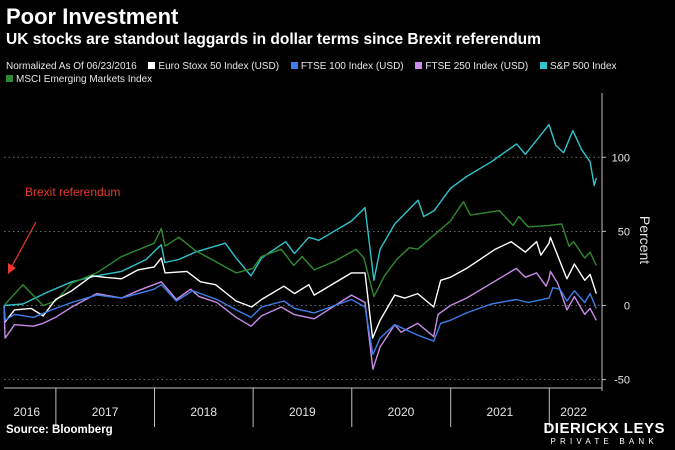 The image size is (675, 450). I want to click on legend-note: Normalized As Of 06/23/2016, so click(71, 66).